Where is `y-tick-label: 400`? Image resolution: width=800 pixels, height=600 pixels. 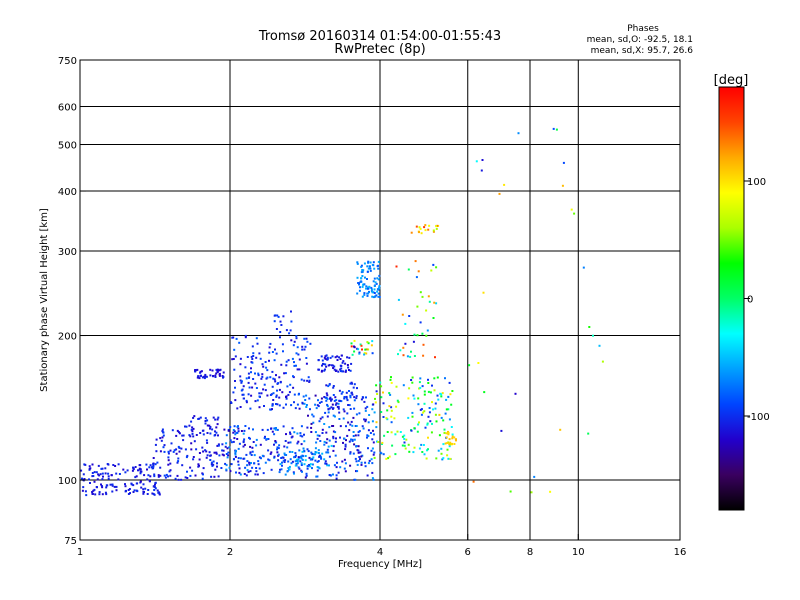
y-tick-label: 400 is located at coordinates (67, 192).